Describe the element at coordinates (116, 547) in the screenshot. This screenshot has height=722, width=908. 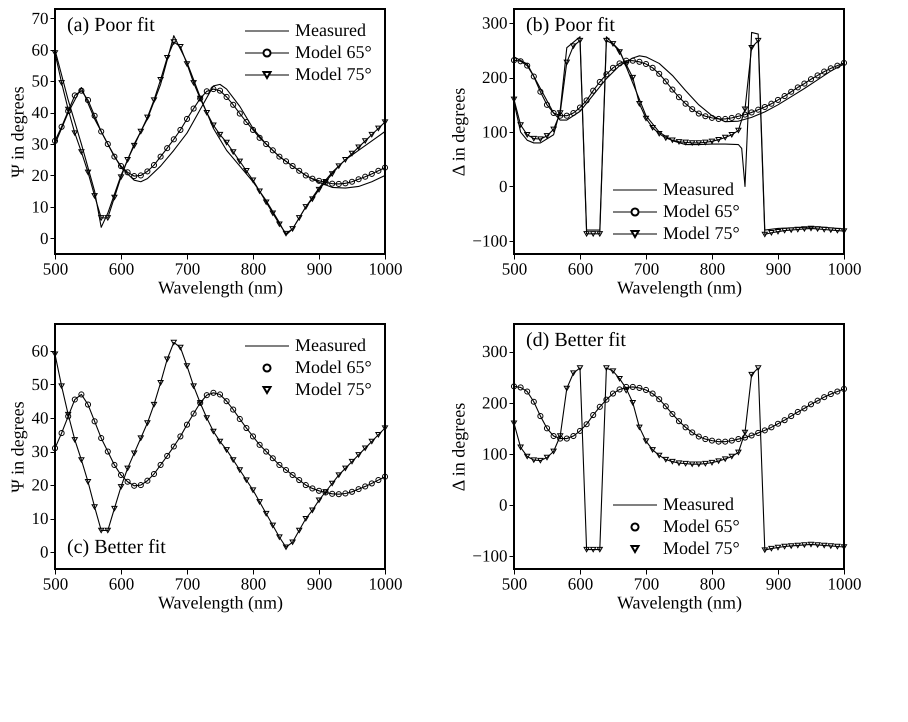
I see `annotation: (c) Better fit` at that location.